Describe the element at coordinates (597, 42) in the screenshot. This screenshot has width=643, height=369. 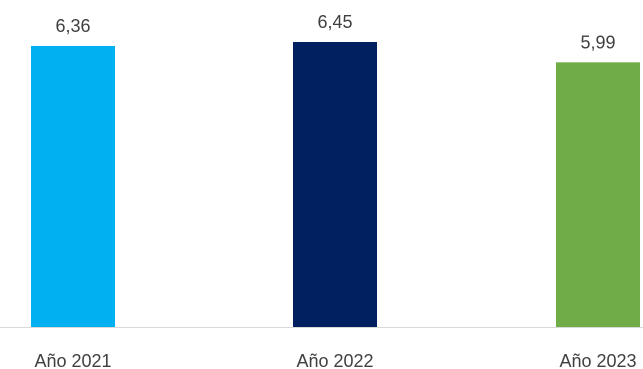
I see `data-label-3: 5,99` at that location.